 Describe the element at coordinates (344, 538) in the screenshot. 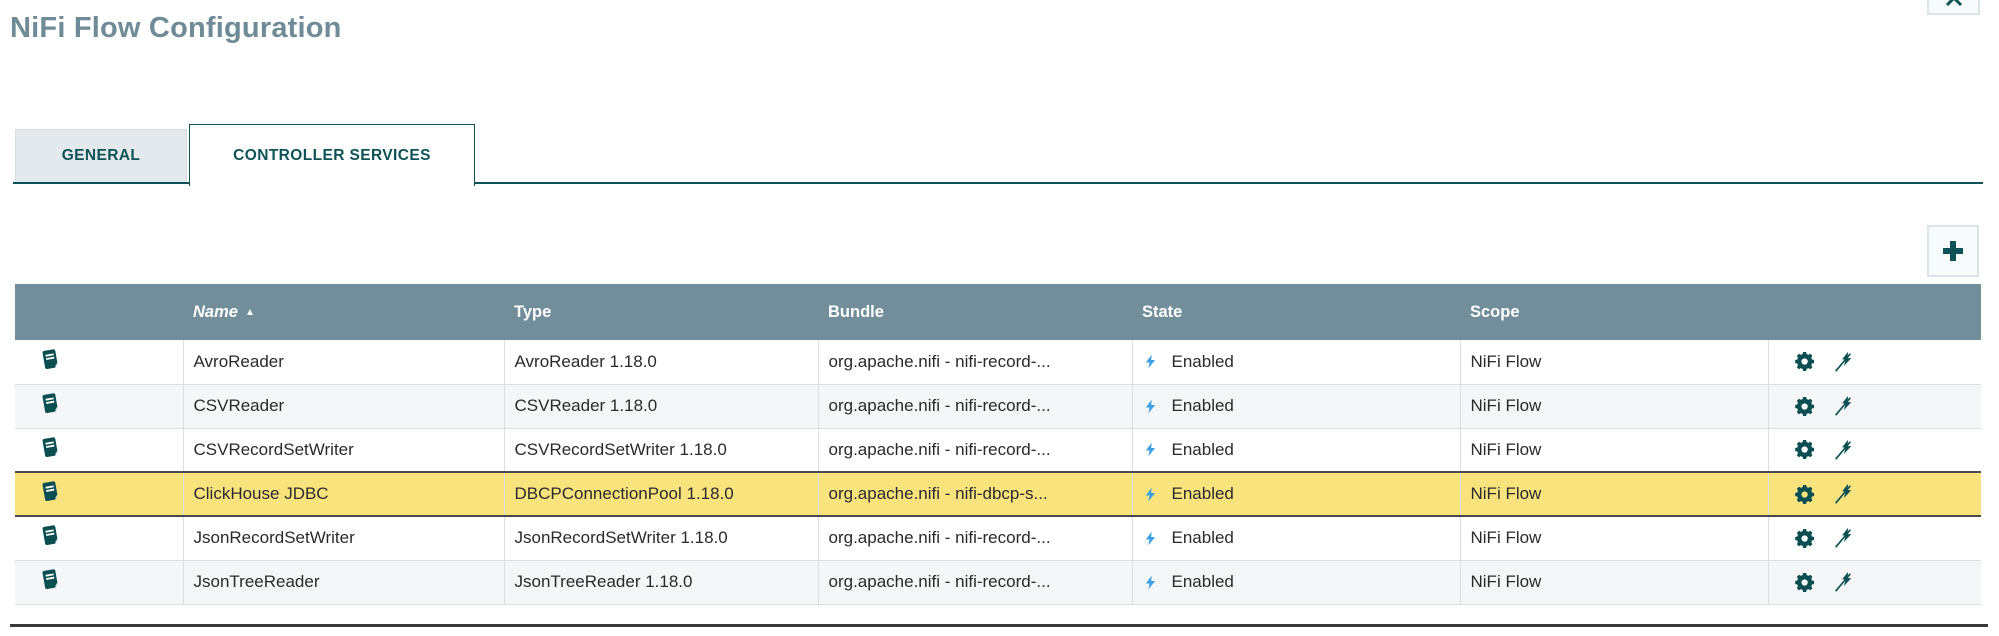

I see `cell-name: JsonRecordSetWriter` at that location.